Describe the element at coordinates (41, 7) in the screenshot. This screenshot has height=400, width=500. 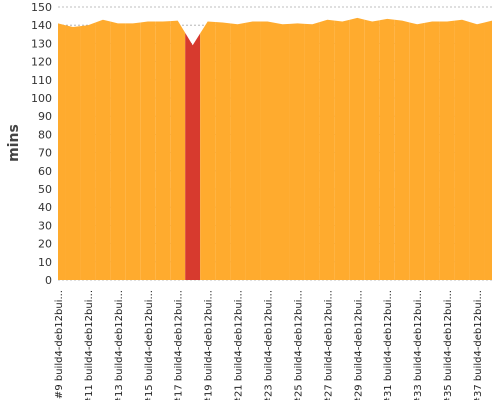
I see `y-tick-label: 150` at that location.